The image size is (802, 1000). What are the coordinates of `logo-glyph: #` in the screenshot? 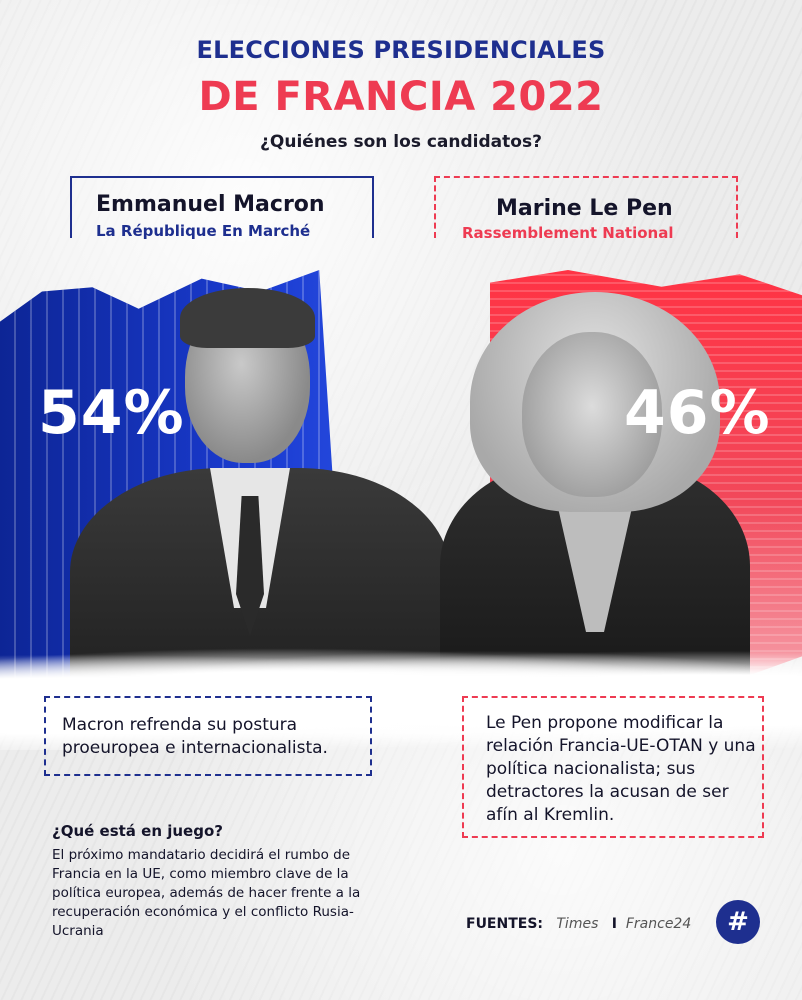 It's located at (738, 922).